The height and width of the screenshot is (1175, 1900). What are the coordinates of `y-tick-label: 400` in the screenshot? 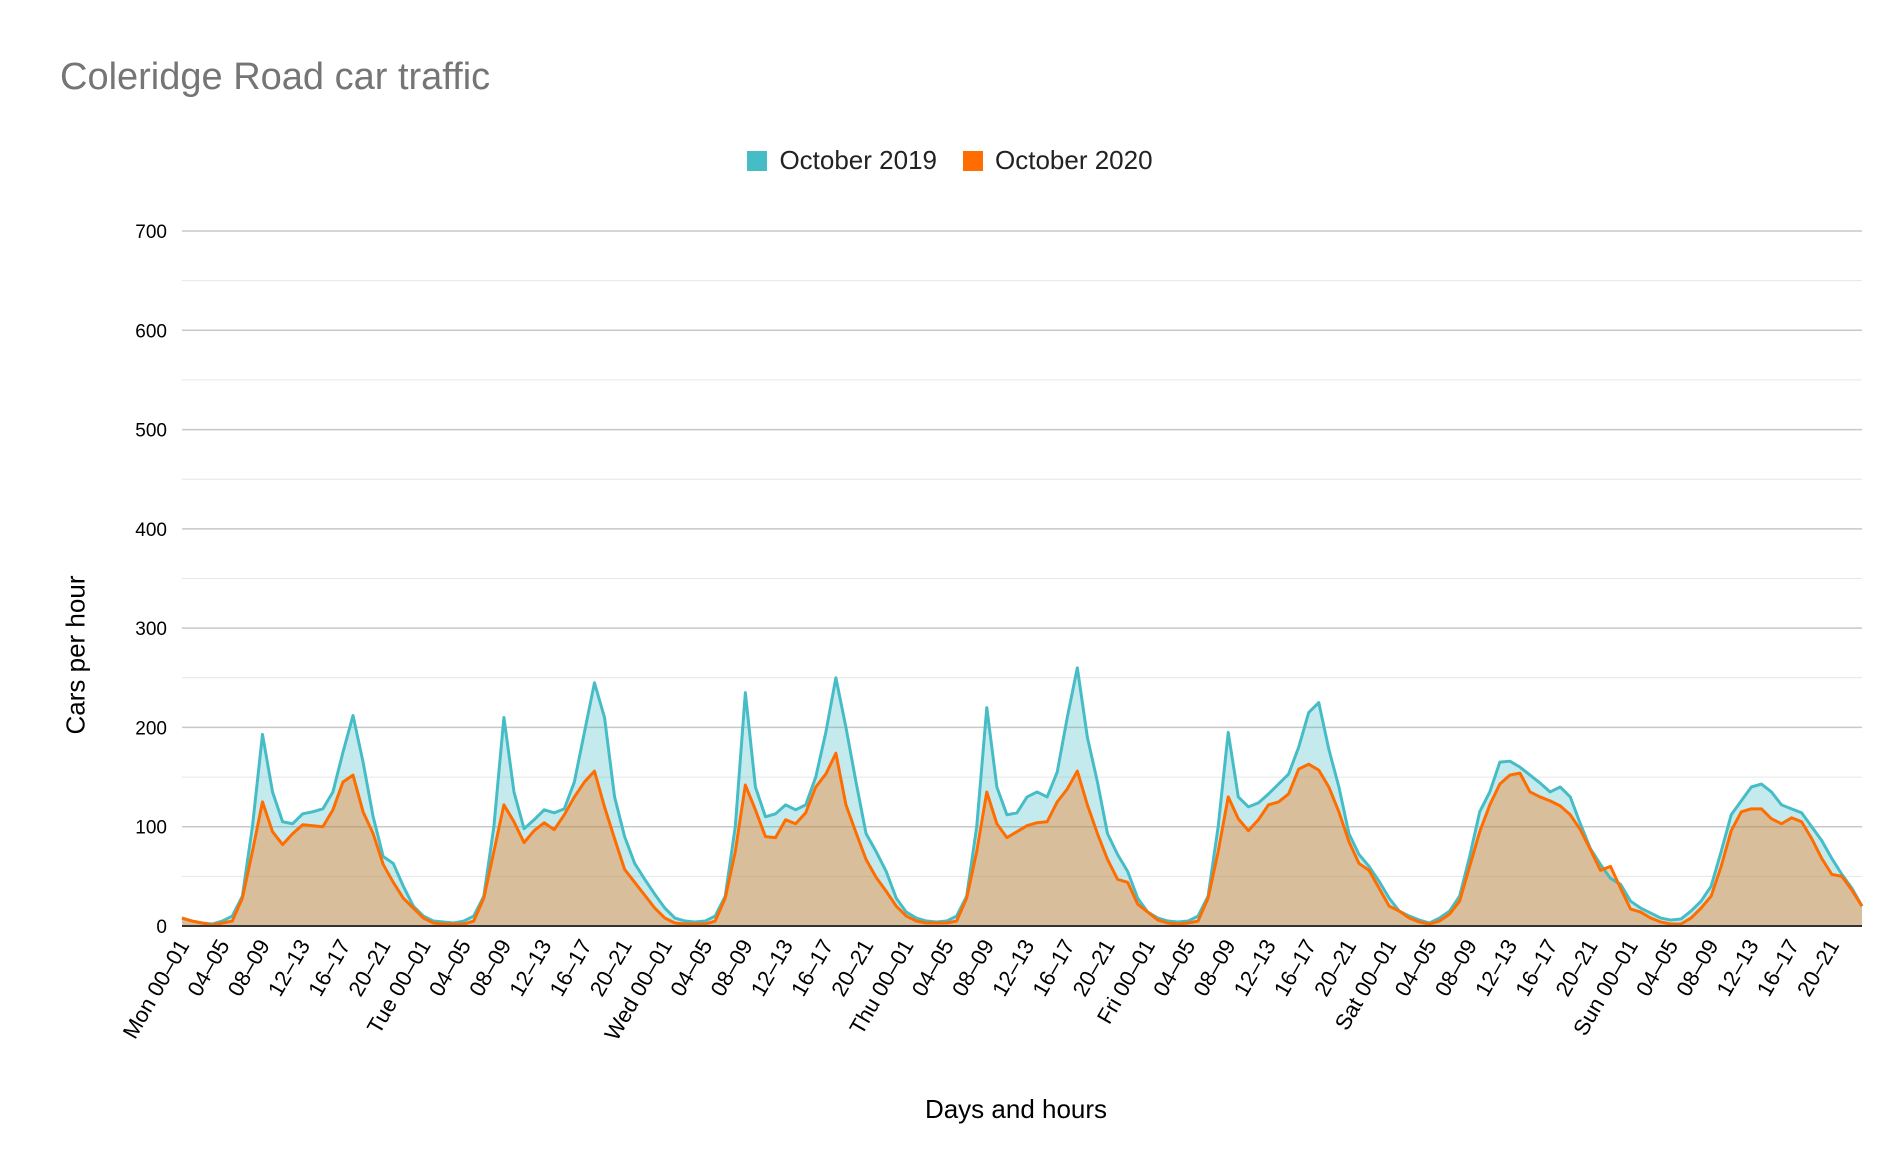 It's located at (151, 530).